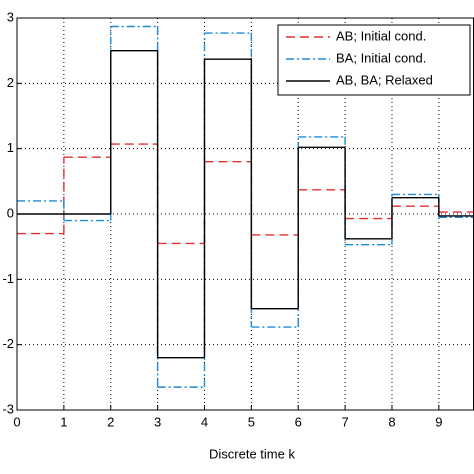  I want to click on x-tick-label: 4, so click(204, 421).